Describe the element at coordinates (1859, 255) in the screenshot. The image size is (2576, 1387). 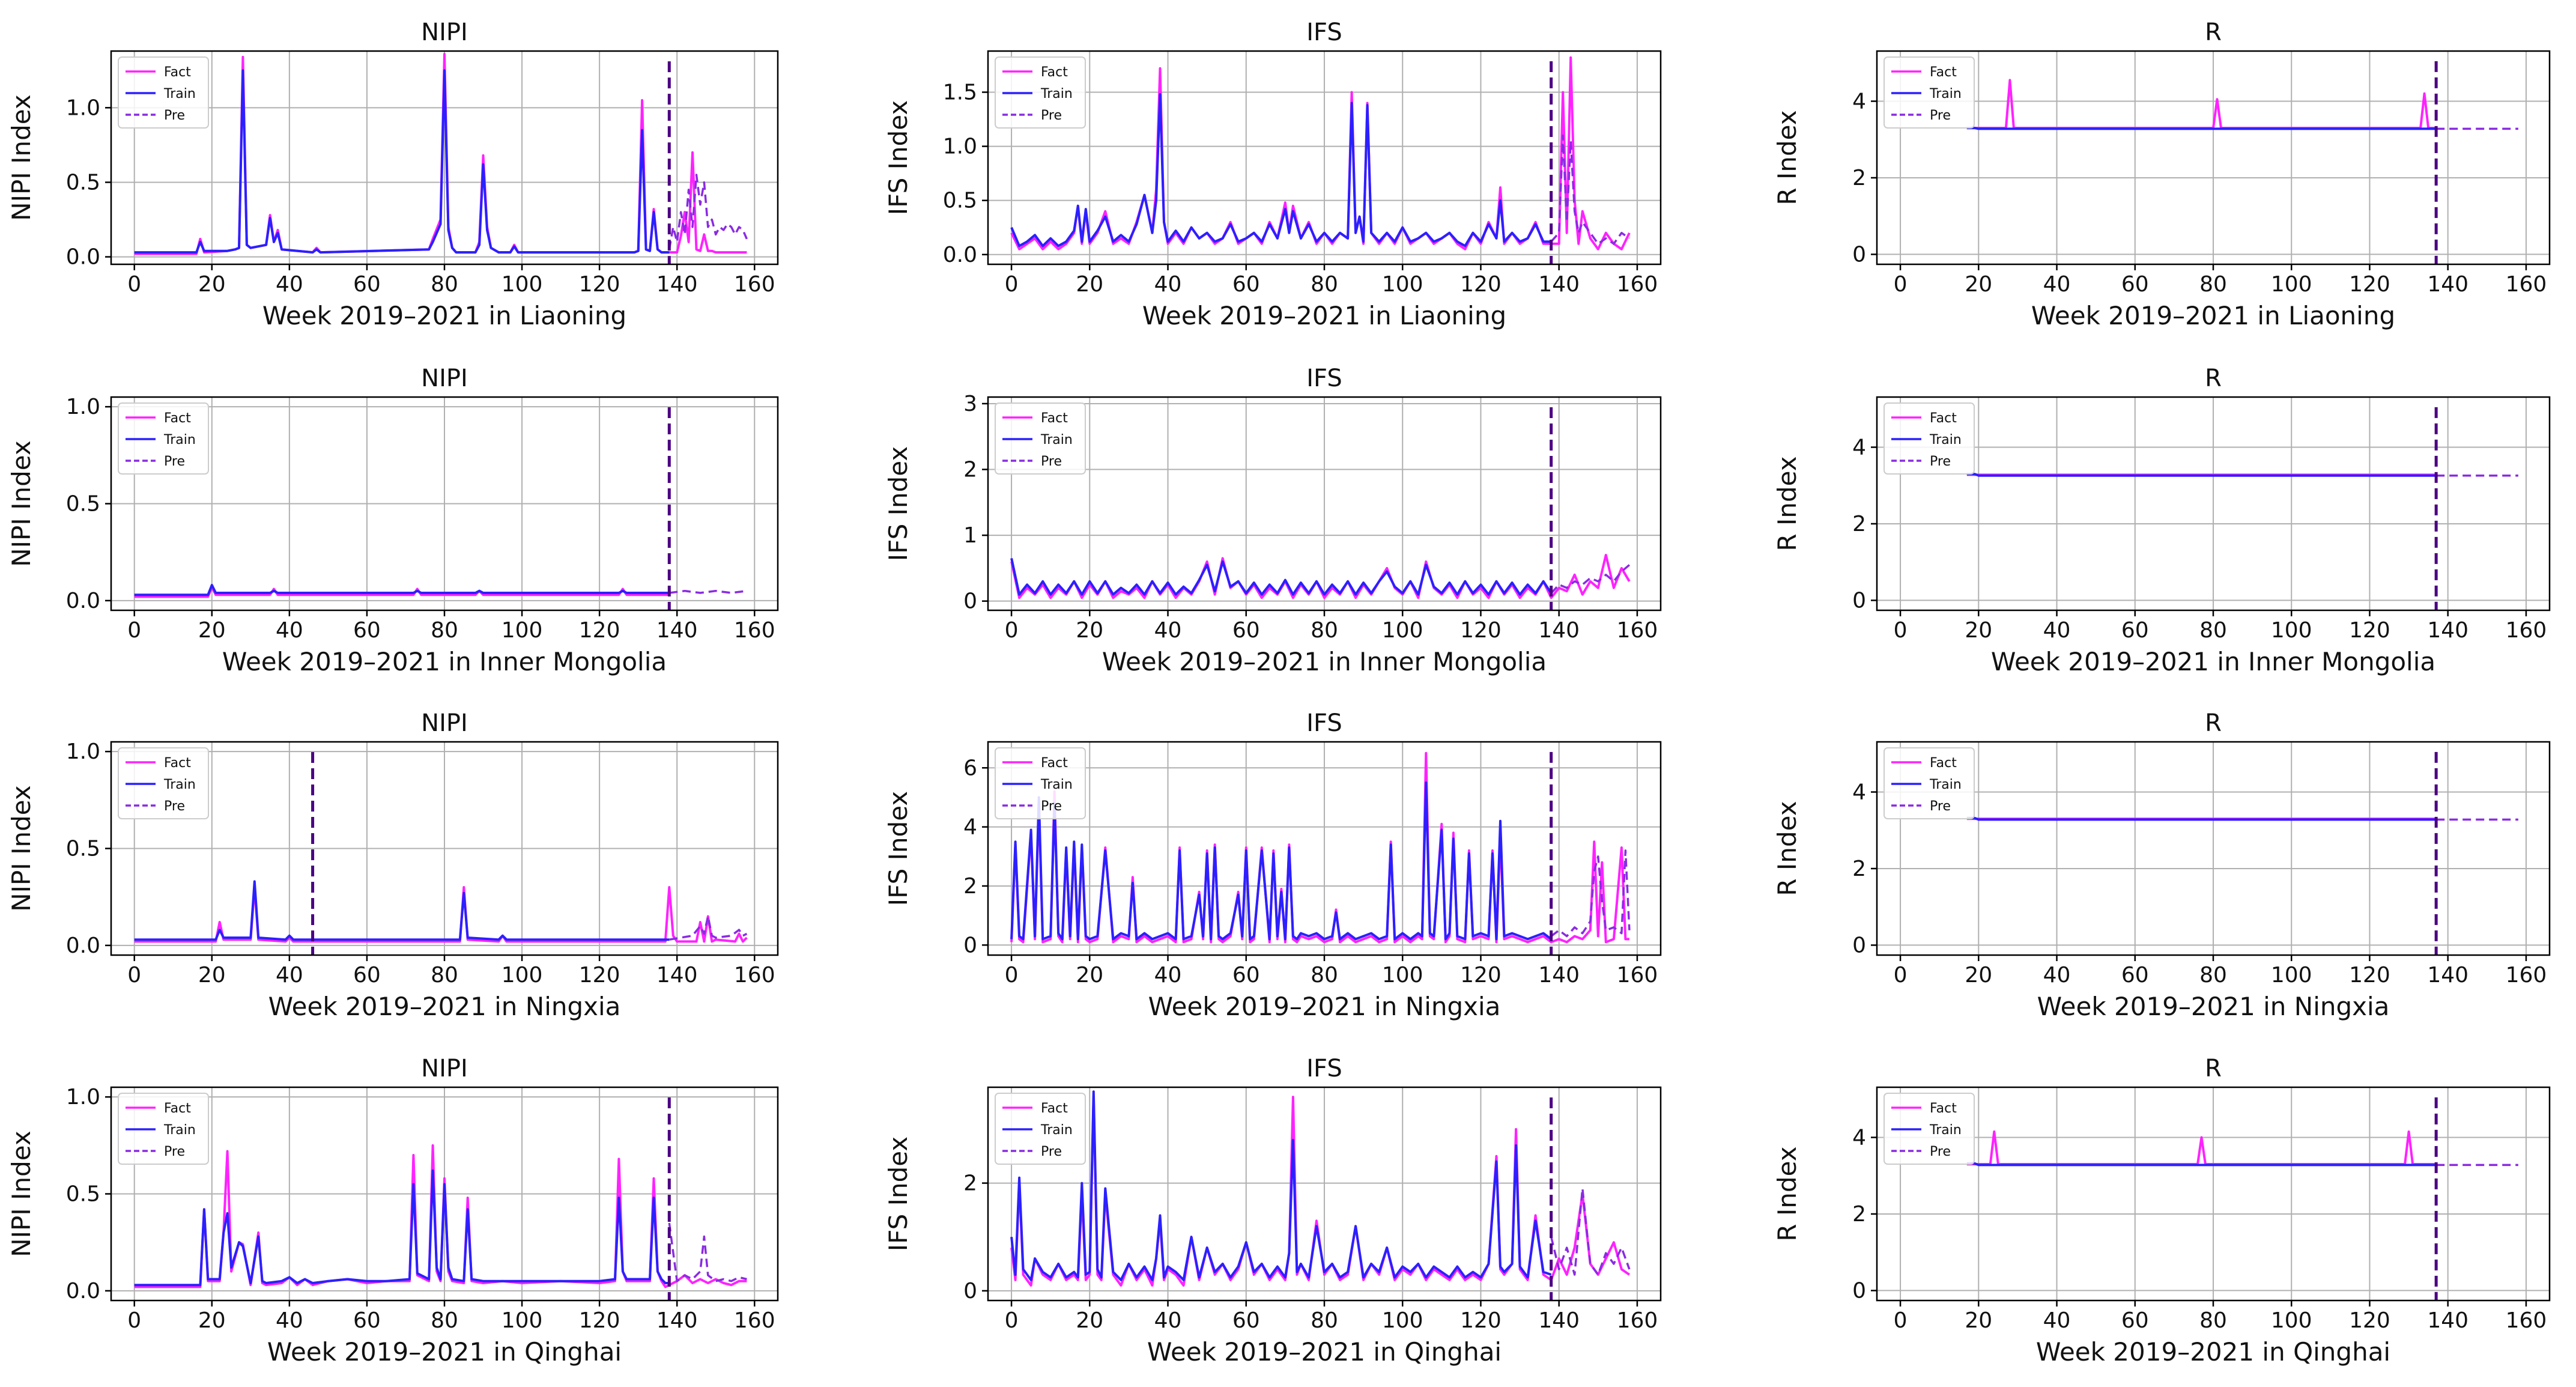
I see `y-tick-label: 0` at that location.